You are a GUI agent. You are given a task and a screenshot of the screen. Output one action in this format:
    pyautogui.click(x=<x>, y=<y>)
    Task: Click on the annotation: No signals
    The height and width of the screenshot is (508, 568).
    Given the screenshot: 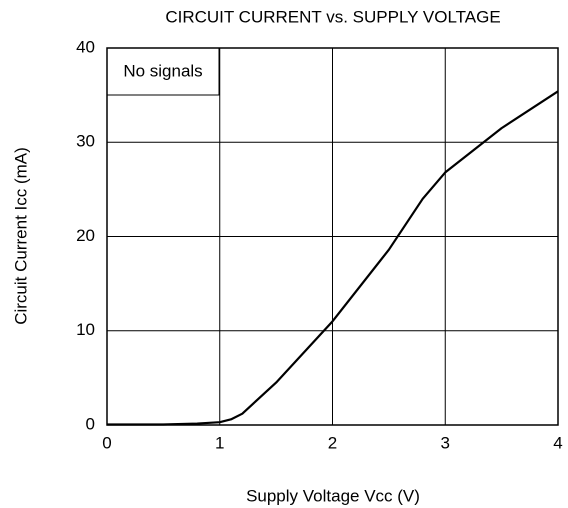 What is the action you would take?
    pyautogui.click(x=162, y=70)
    